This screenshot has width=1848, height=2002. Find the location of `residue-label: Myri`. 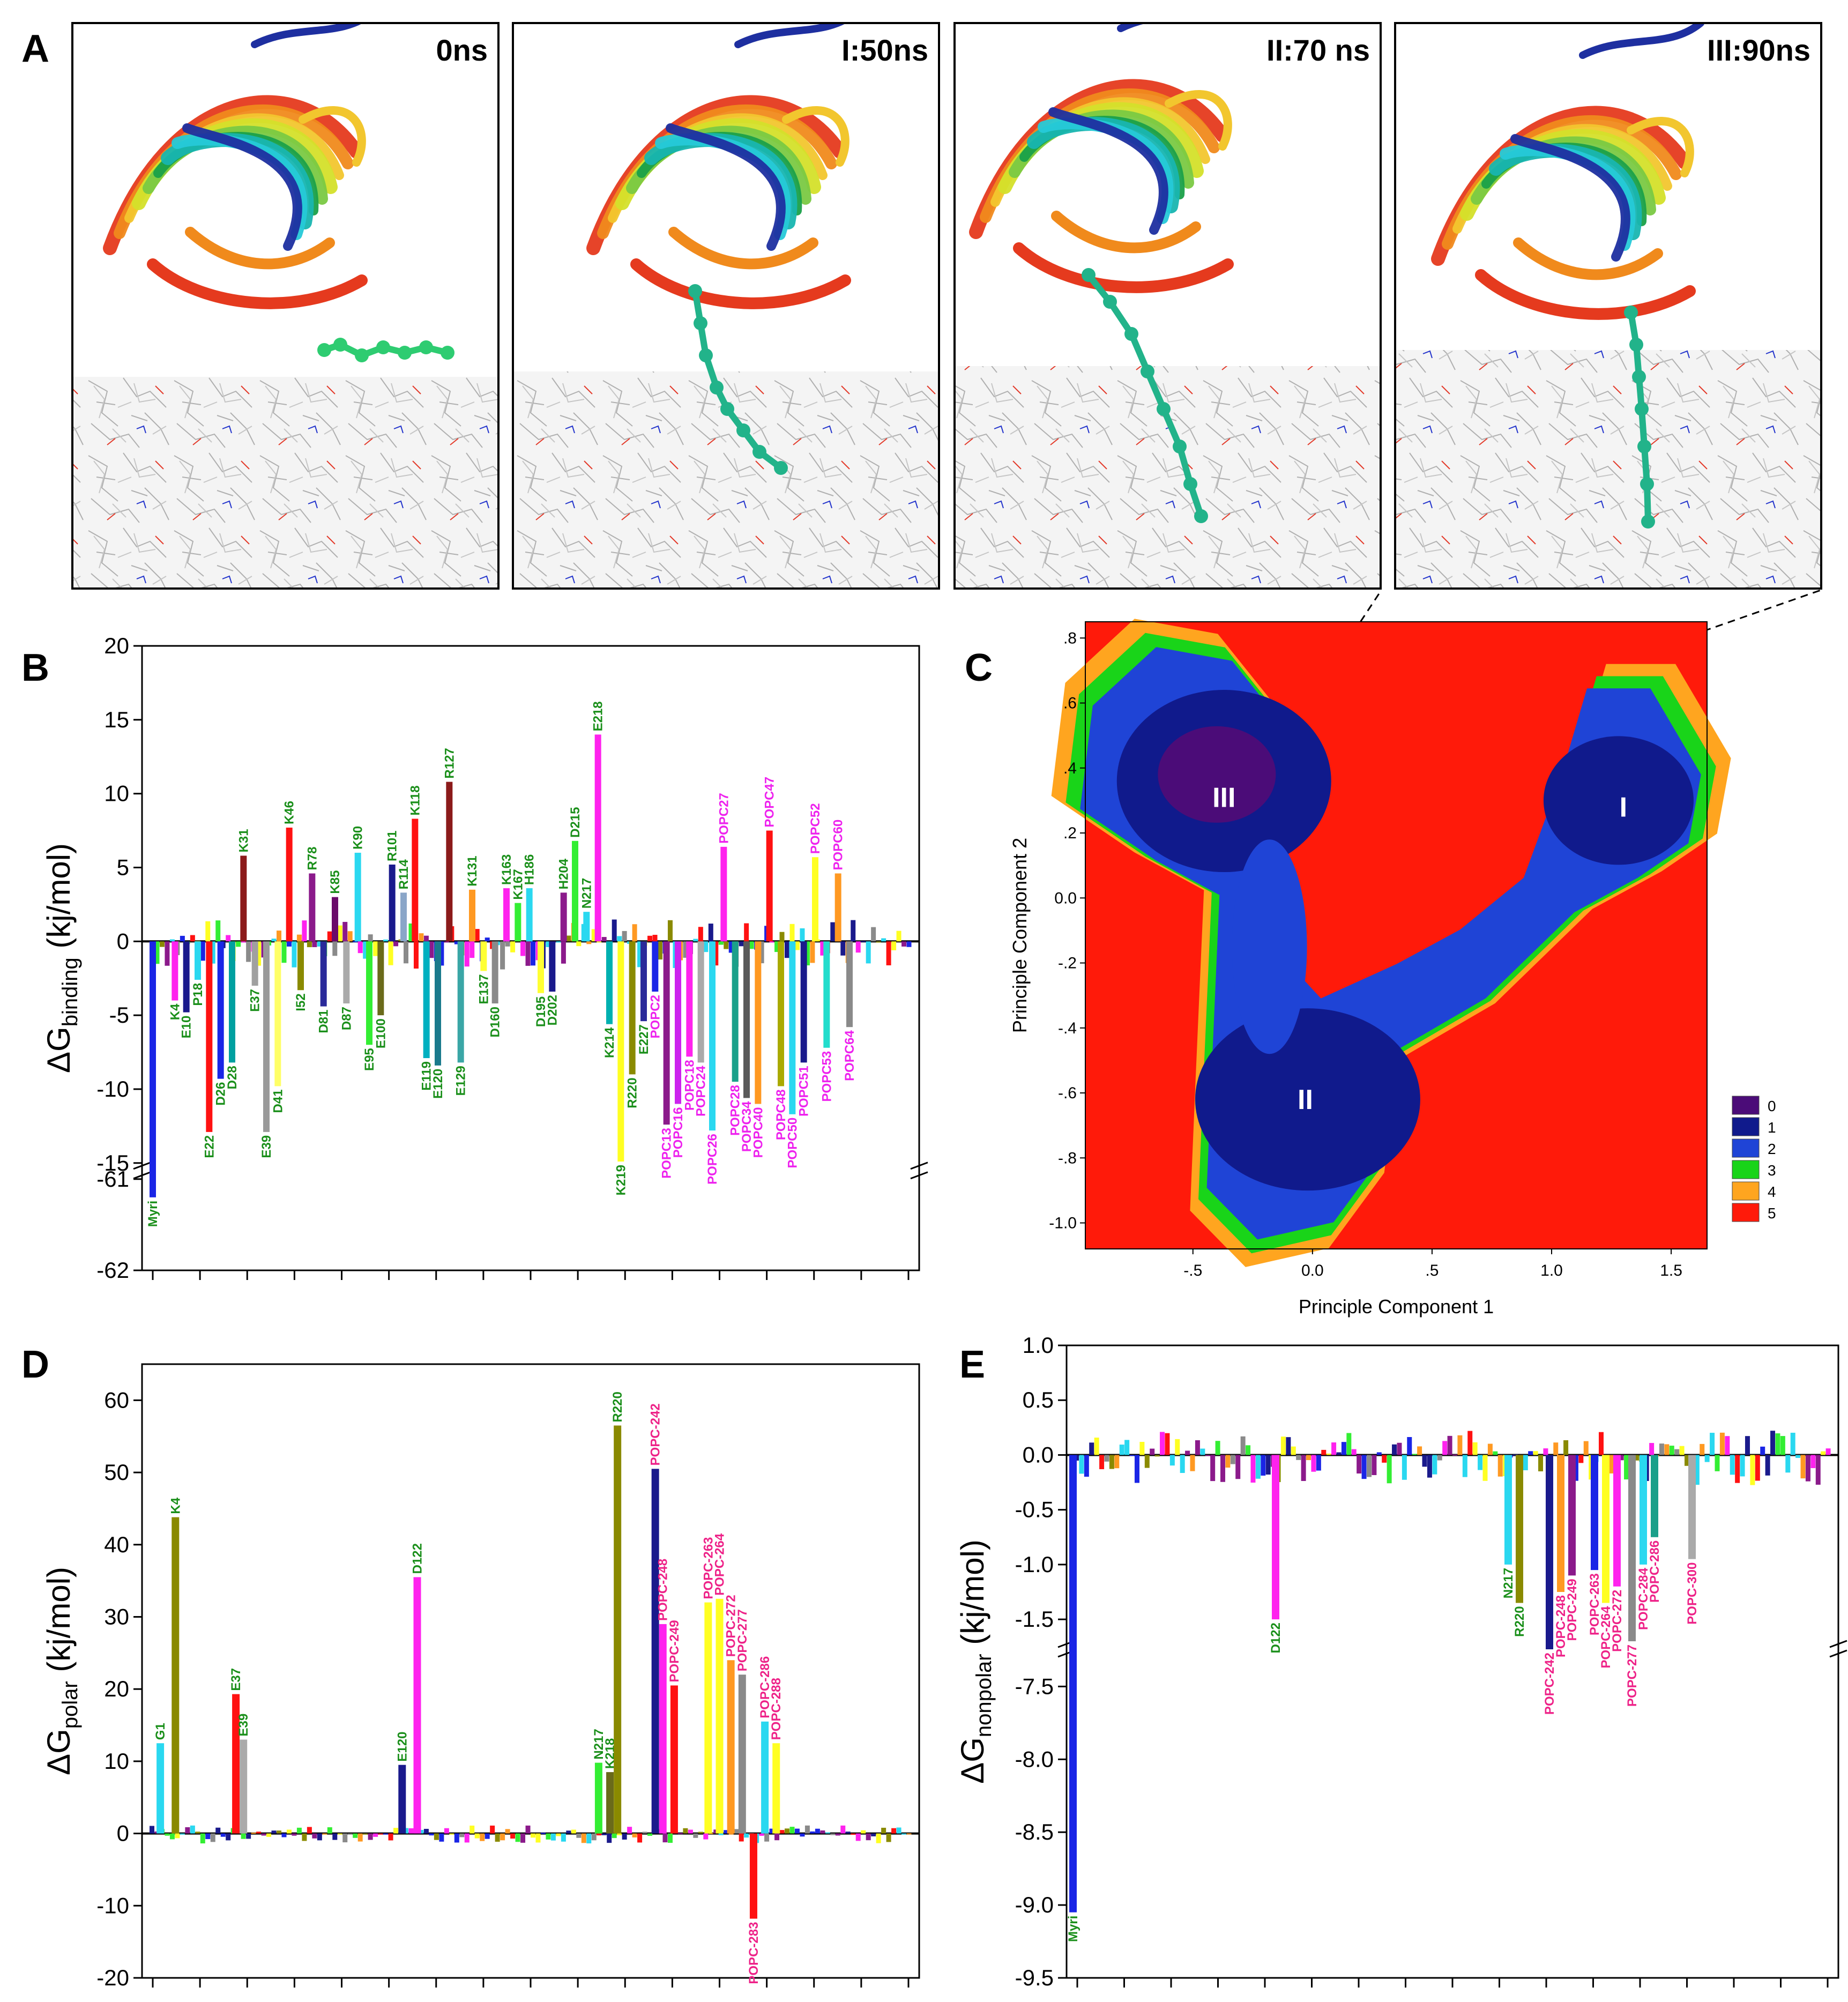

residue-label: Myri is located at coordinates (1073, 1929).